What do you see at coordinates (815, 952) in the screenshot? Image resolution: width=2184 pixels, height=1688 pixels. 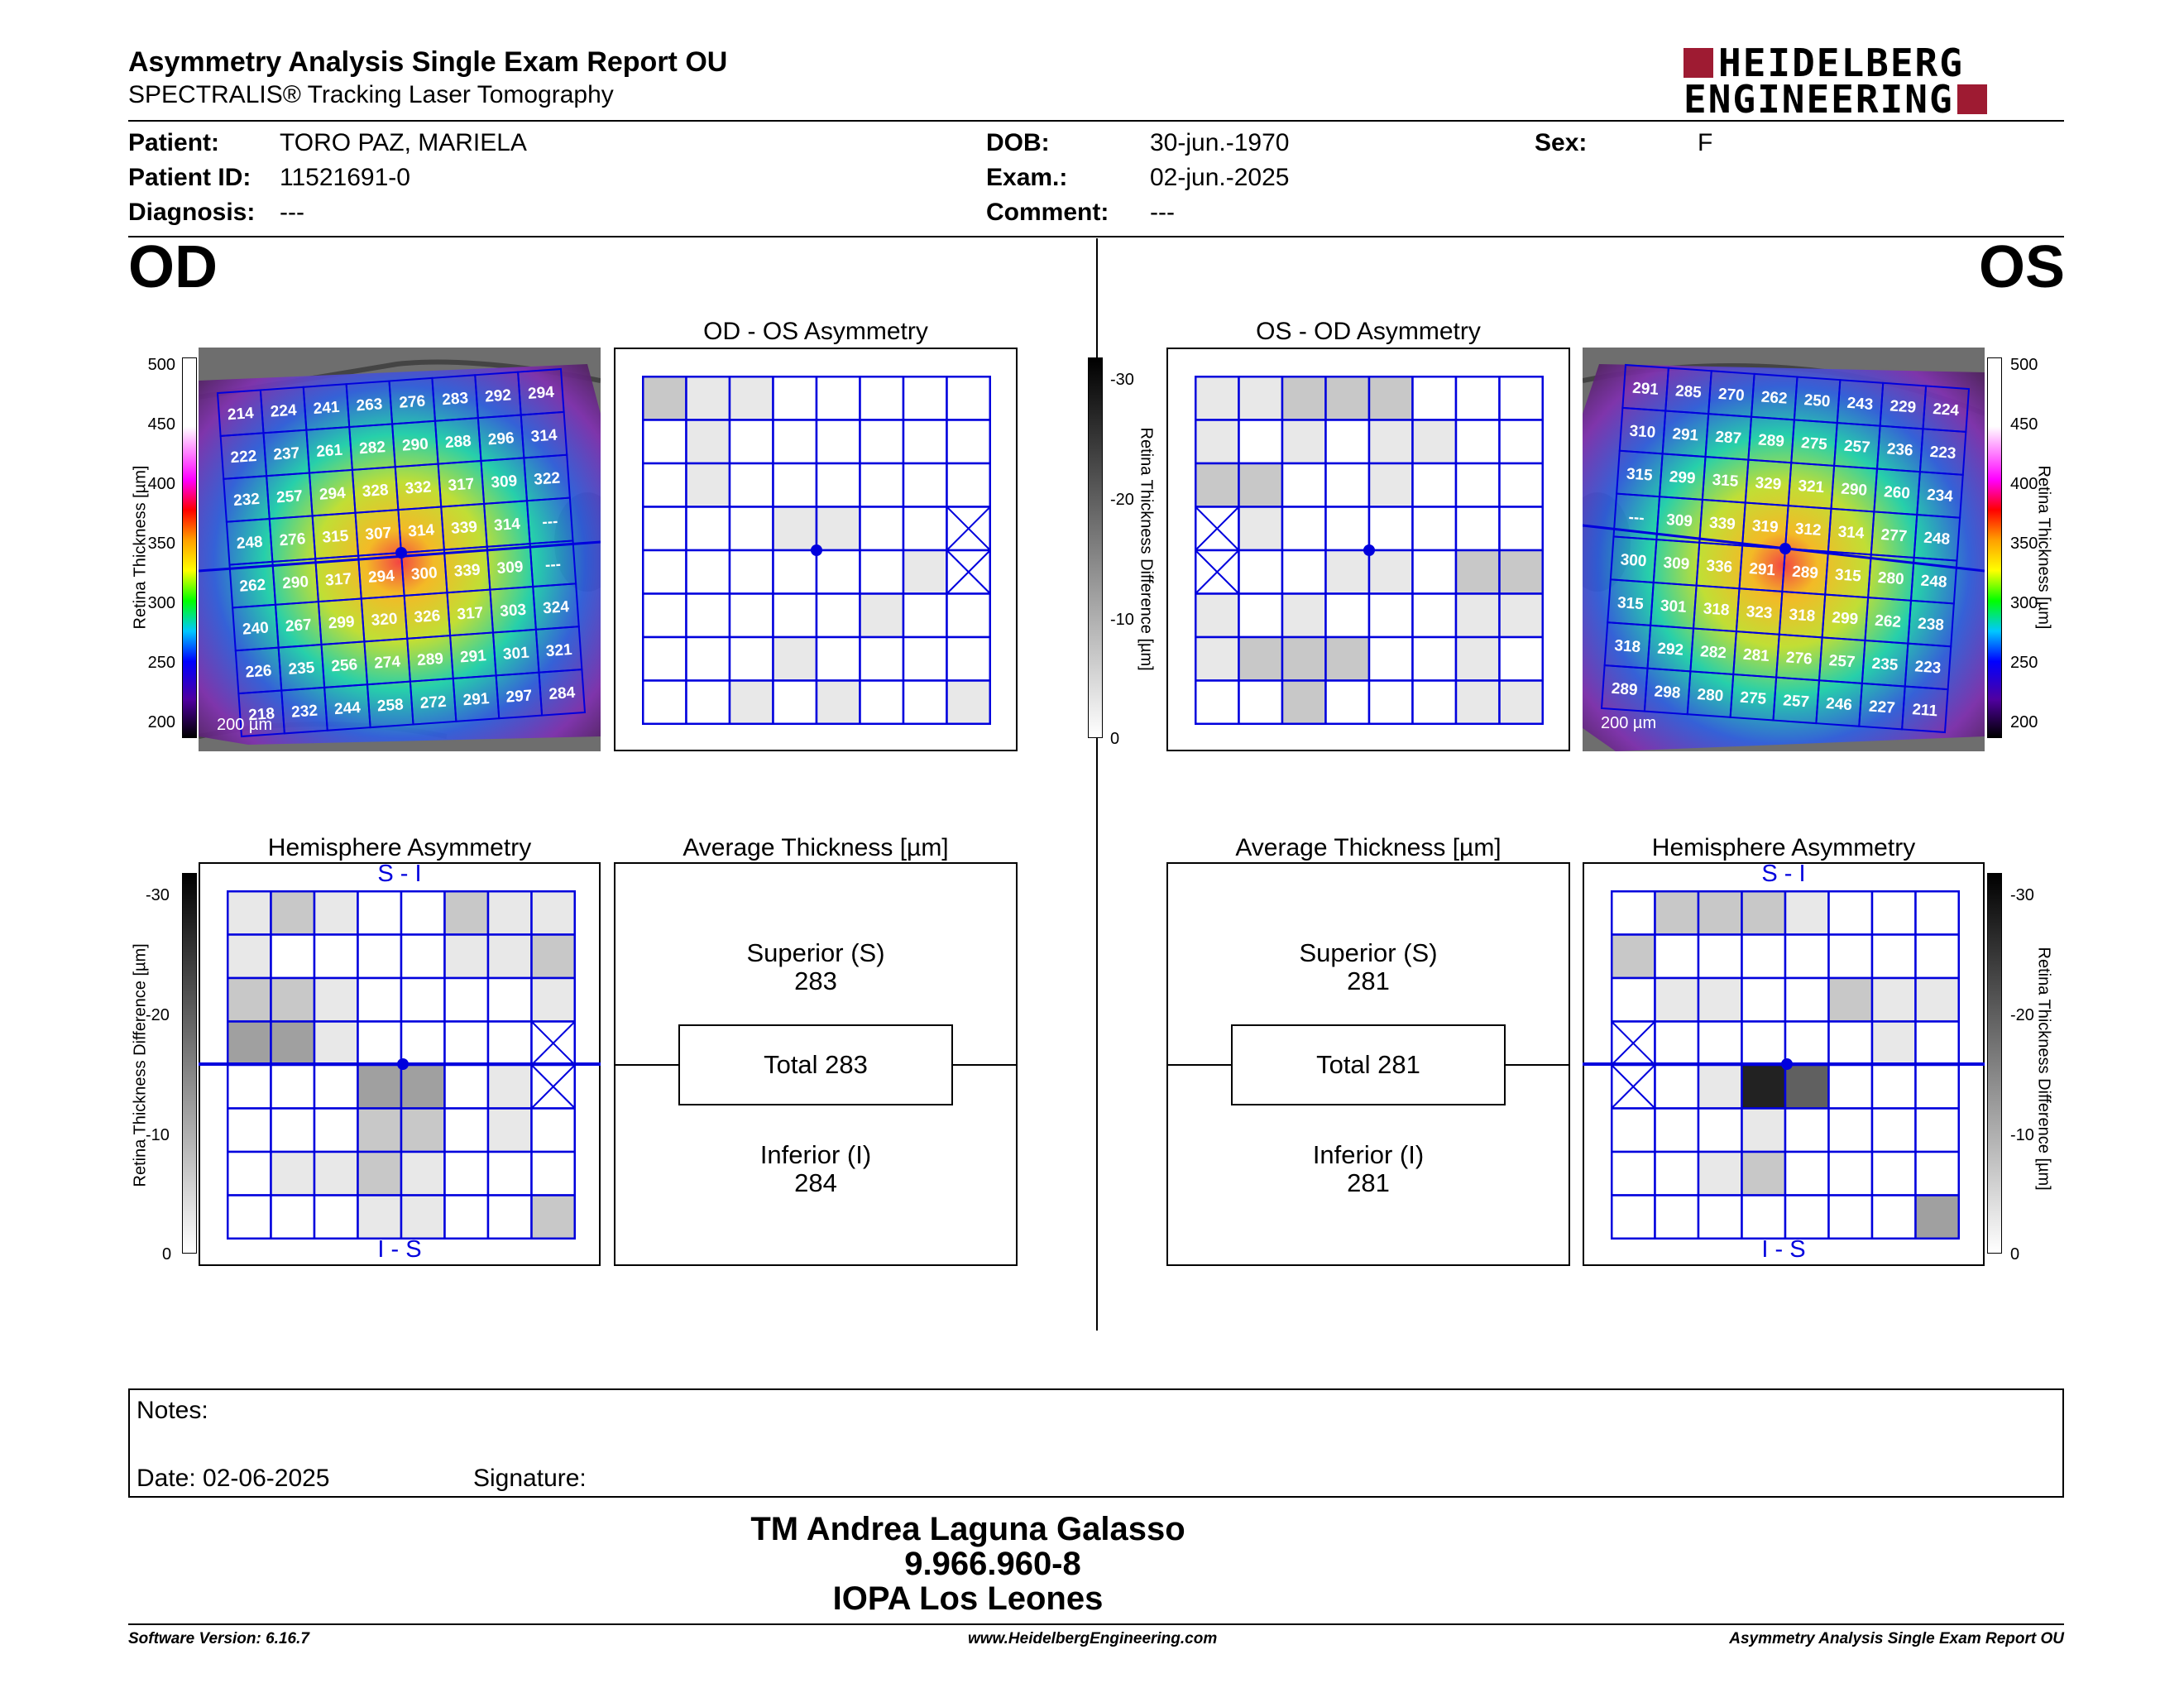 I see `od-superior-label: Superior (S)` at bounding box center [815, 952].